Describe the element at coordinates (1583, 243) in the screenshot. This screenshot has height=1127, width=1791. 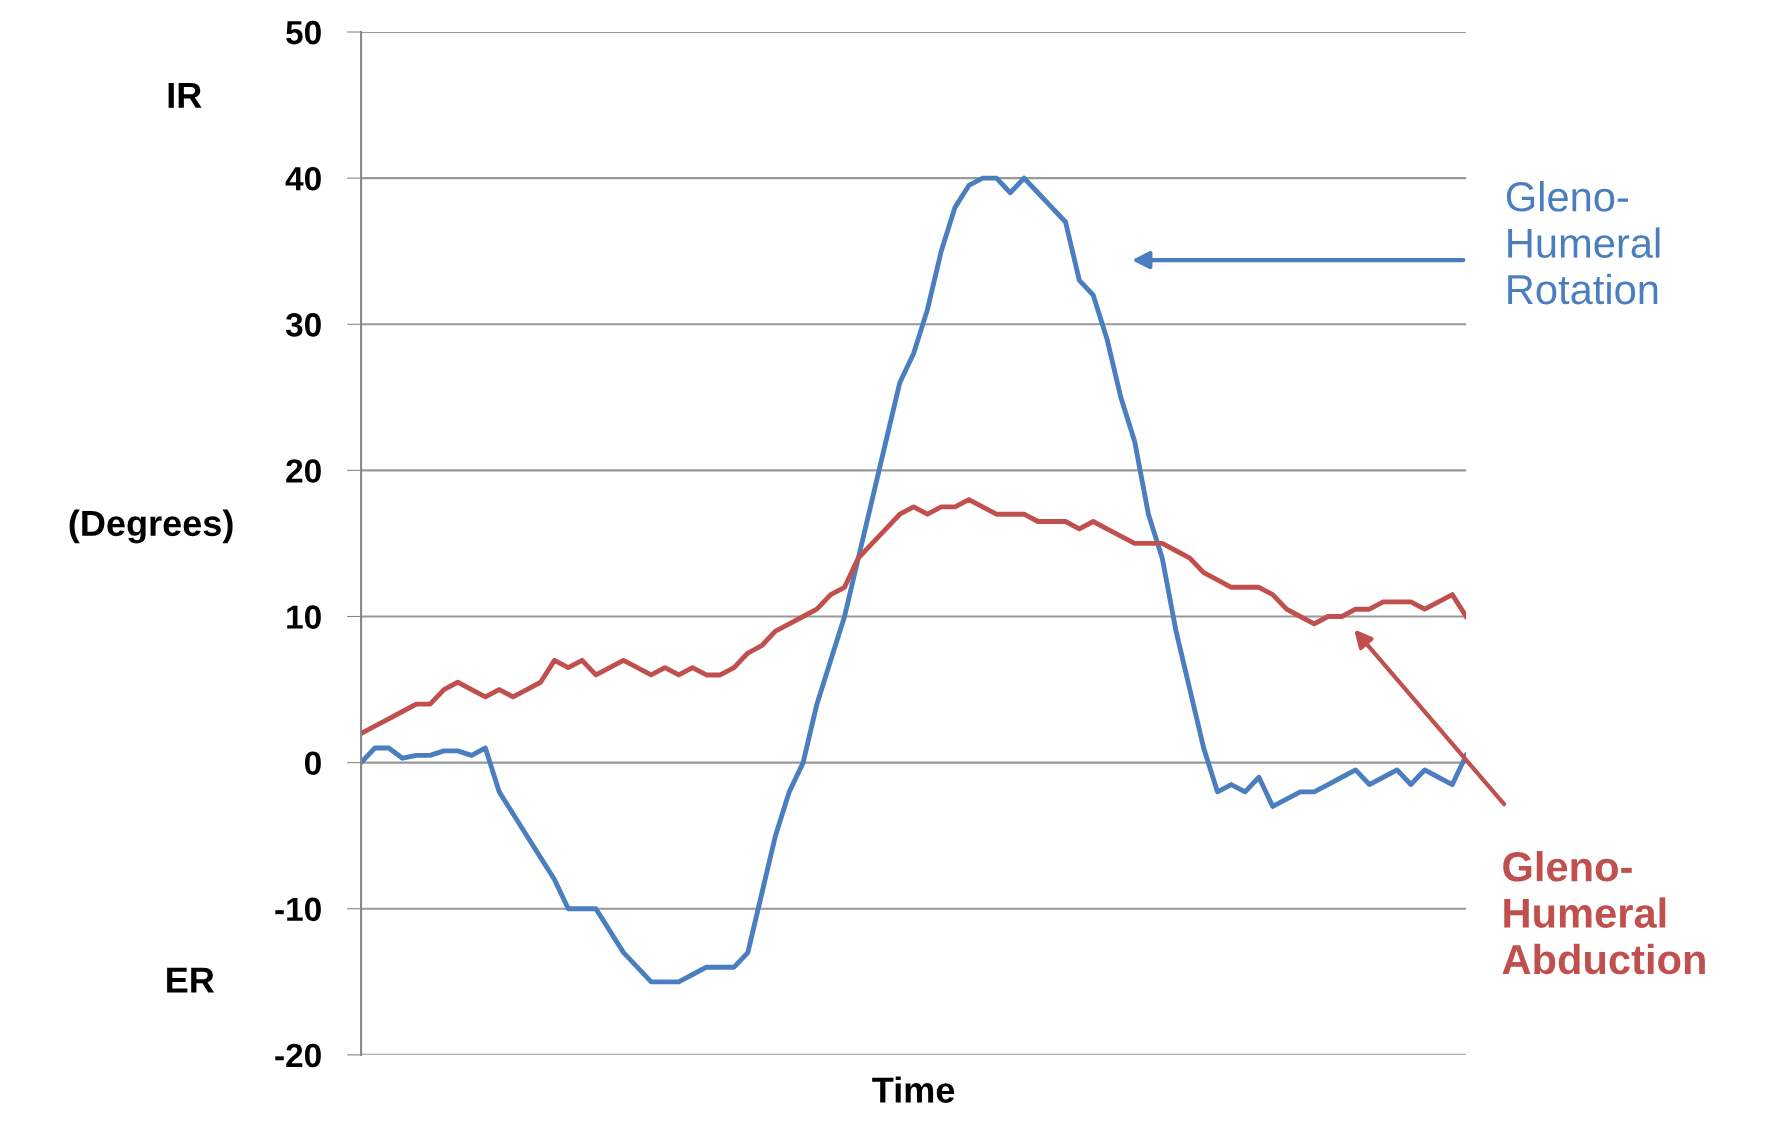
I see `text: Gleno- Humeral Rotation` at that location.